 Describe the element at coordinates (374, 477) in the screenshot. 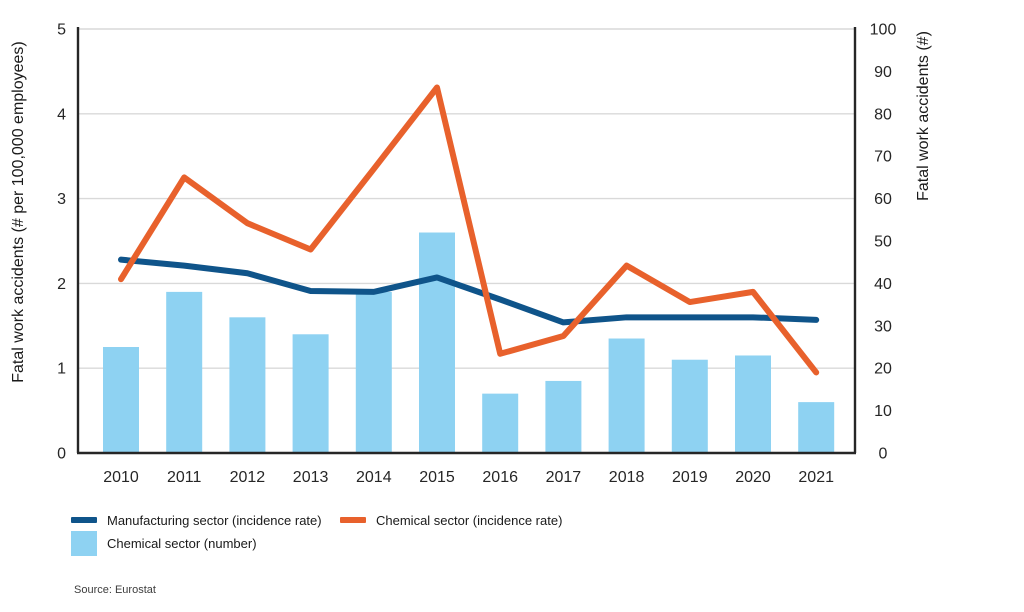

I see `x-axis-label: 2014` at that location.